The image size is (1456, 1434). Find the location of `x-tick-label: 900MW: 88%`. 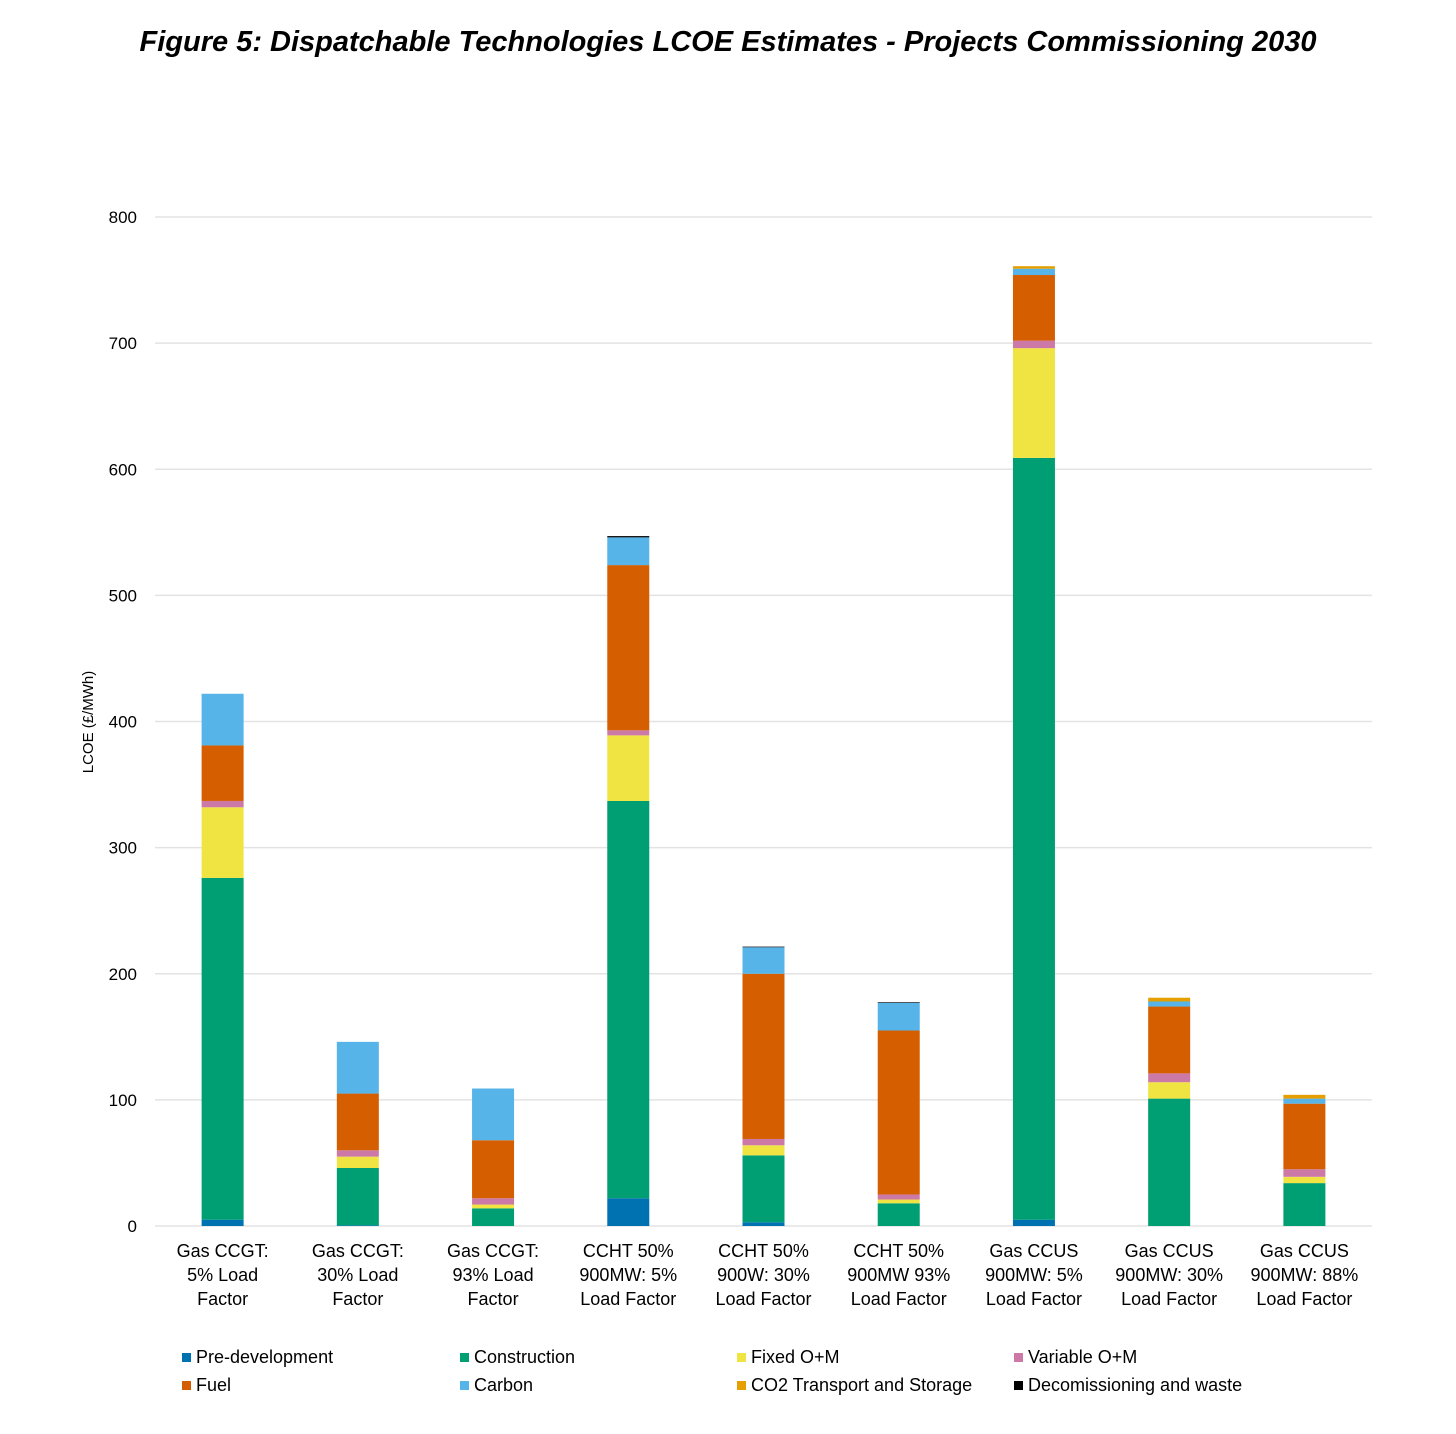

x-tick-label: 900MW: 88% is located at coordinates (1305, 1275).